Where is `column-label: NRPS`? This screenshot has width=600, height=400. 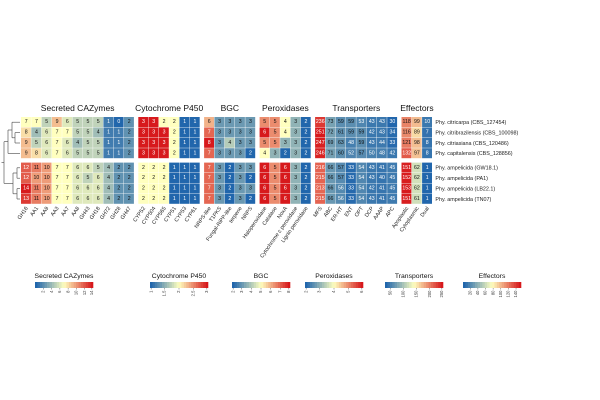 column-label: NRPS is located at coordinates (248, 214).